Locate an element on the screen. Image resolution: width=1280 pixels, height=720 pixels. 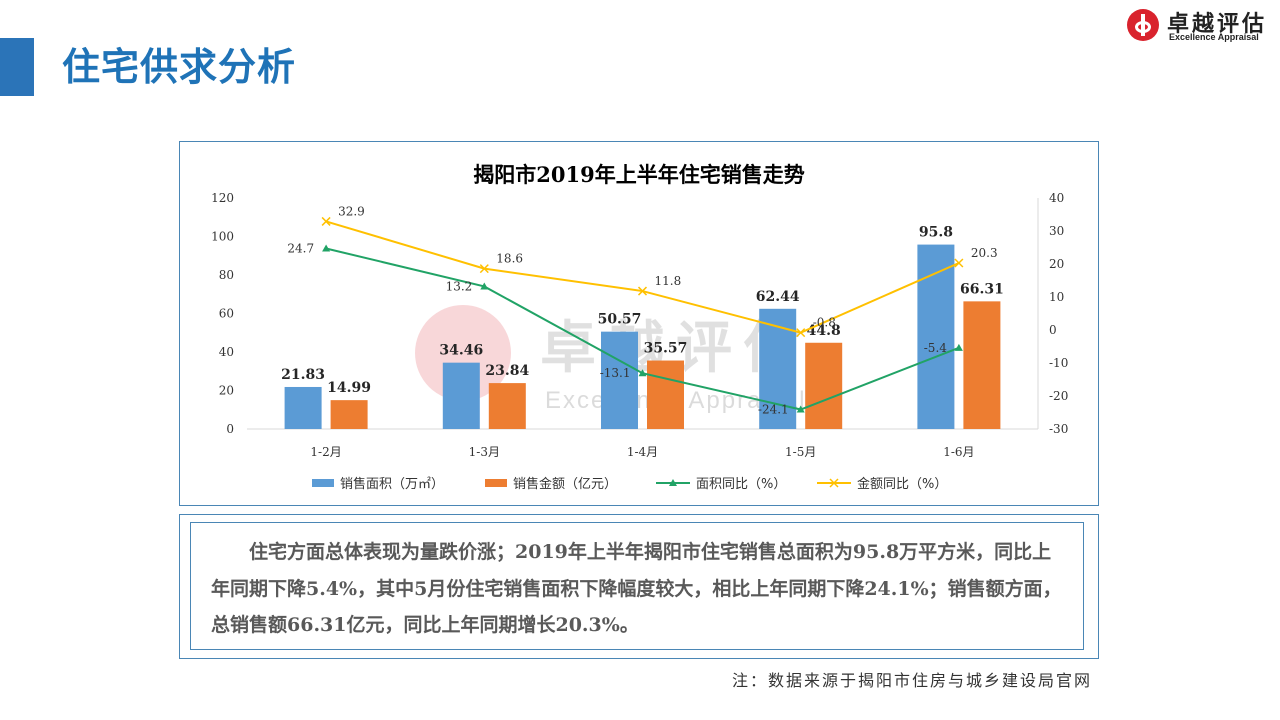
y-left-tick-label: 60 is located at coordinates (226, 314).